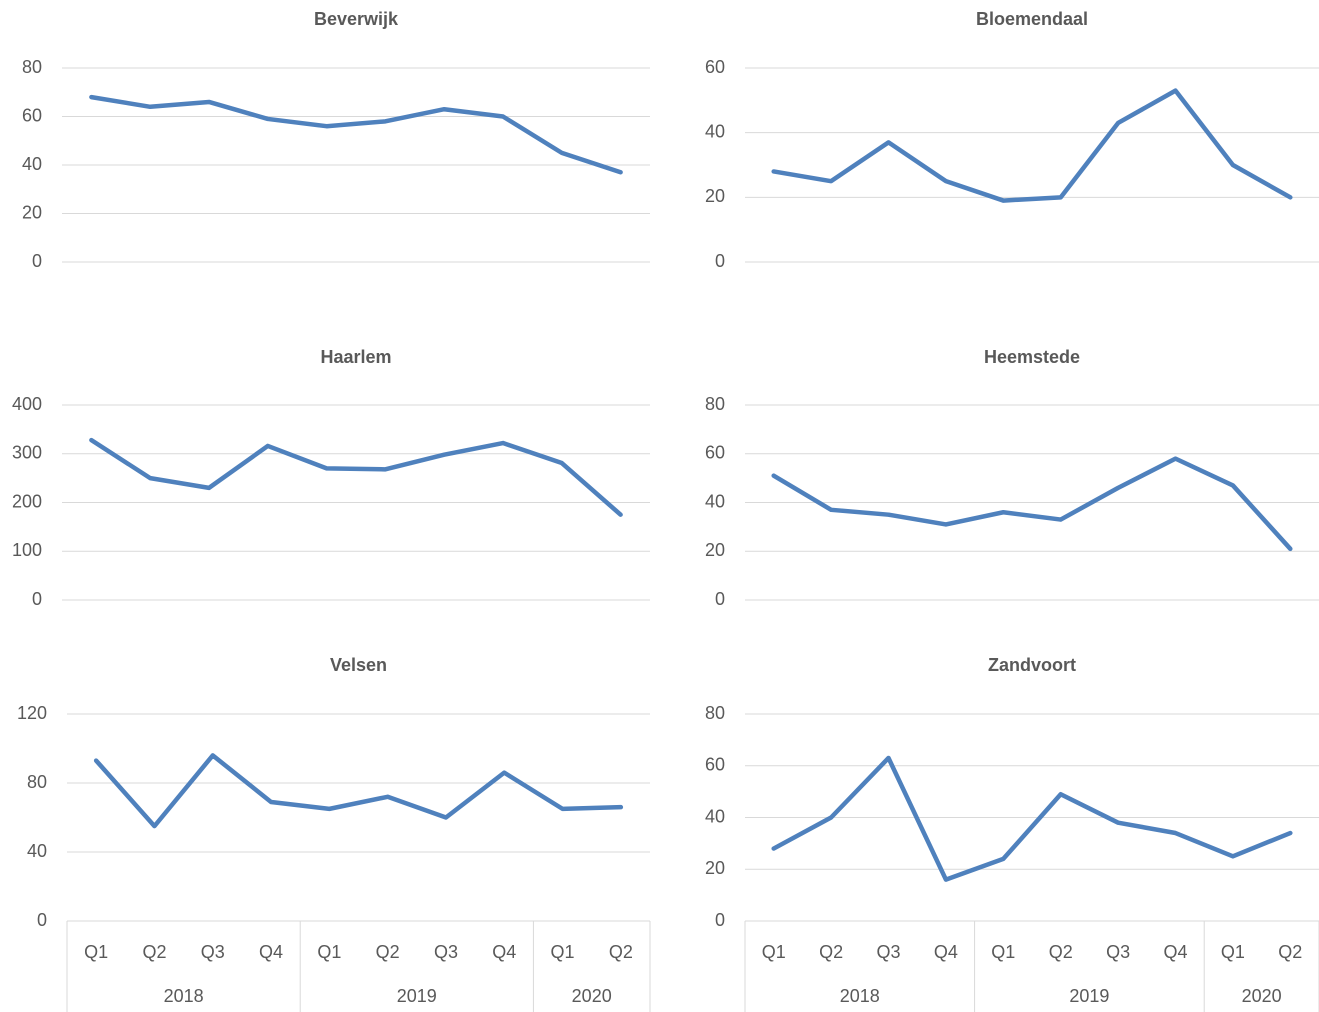  Describe the element at coordinates (27, 550) in the screenshot. I see `y-tick-label: 100` at that location.